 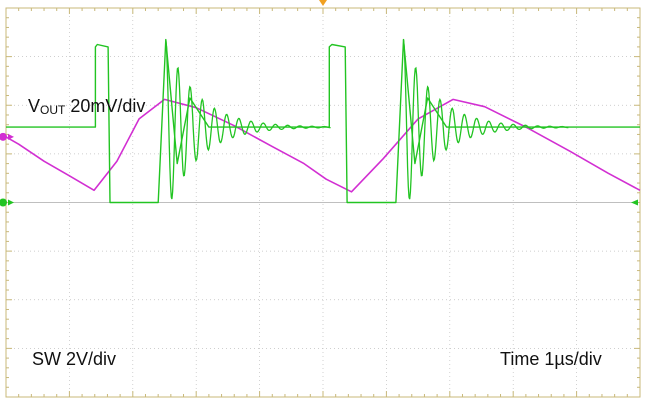 What do you see at coordinates (11, 136) in the screenshot?
I see `vout-marker-arrow` at bounding box center [11, 136].